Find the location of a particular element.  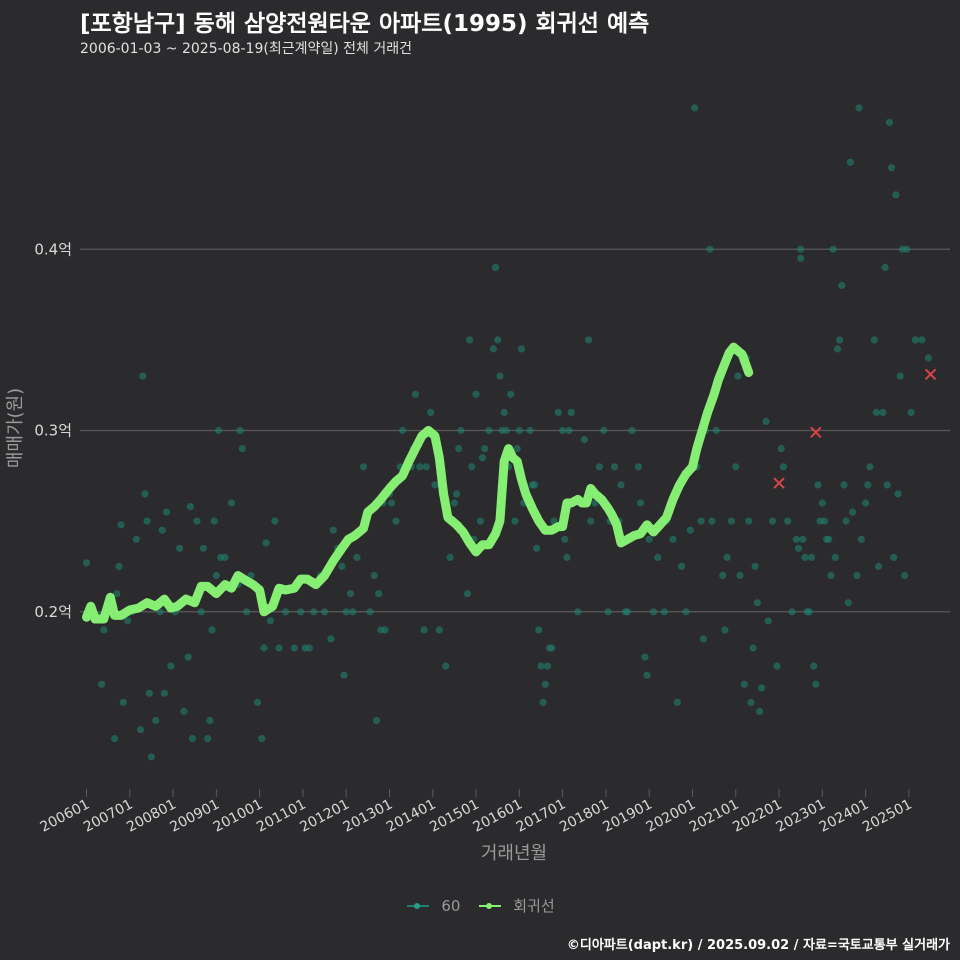

outlier-markers is located at coordinates (855, 428).